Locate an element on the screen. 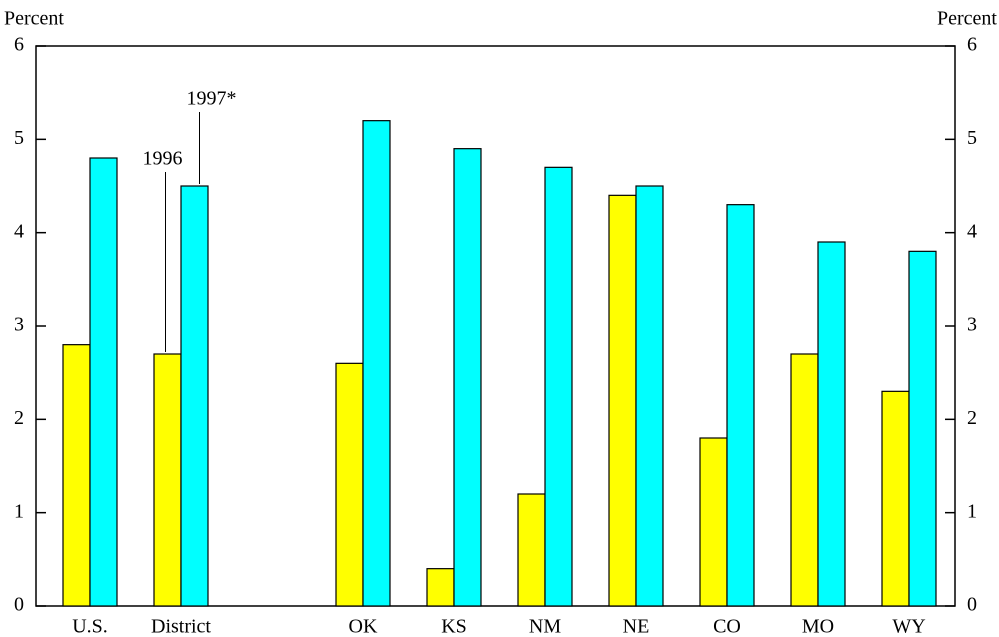  x-tick-label: OK is located at coordinates (363, 626).